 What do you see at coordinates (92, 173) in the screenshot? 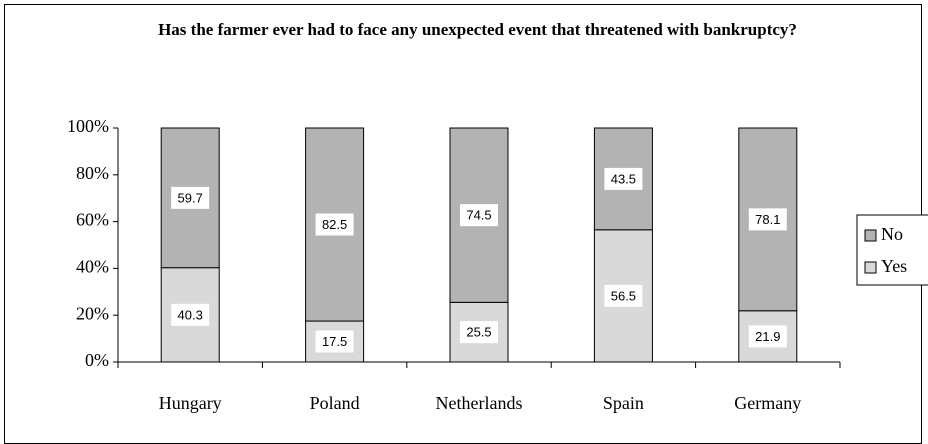
I see `y-tick-label: 80%` at bounding box center [92, 173].